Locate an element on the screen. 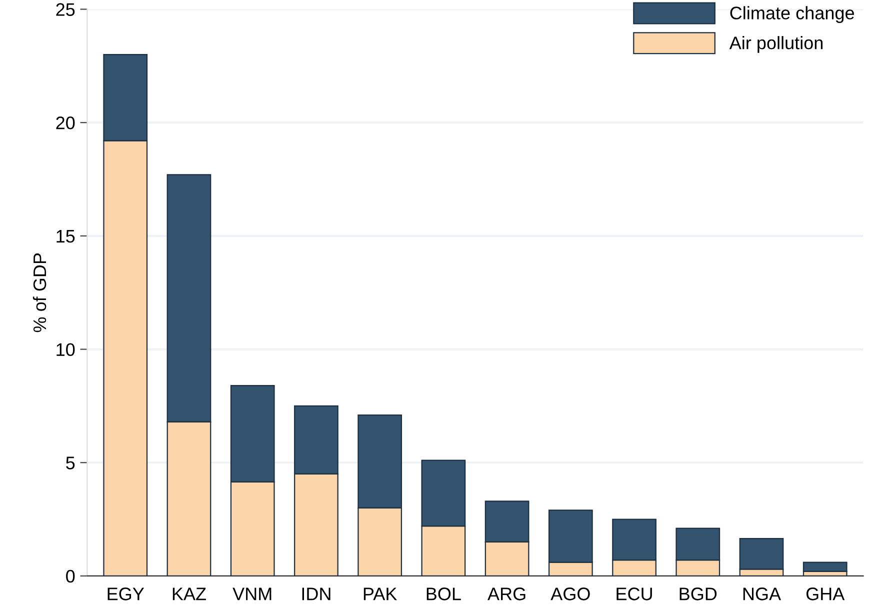 The width and height of the screenshot is (872, 616). x-tick-label: KAZ is located at coordinates (189, 594).